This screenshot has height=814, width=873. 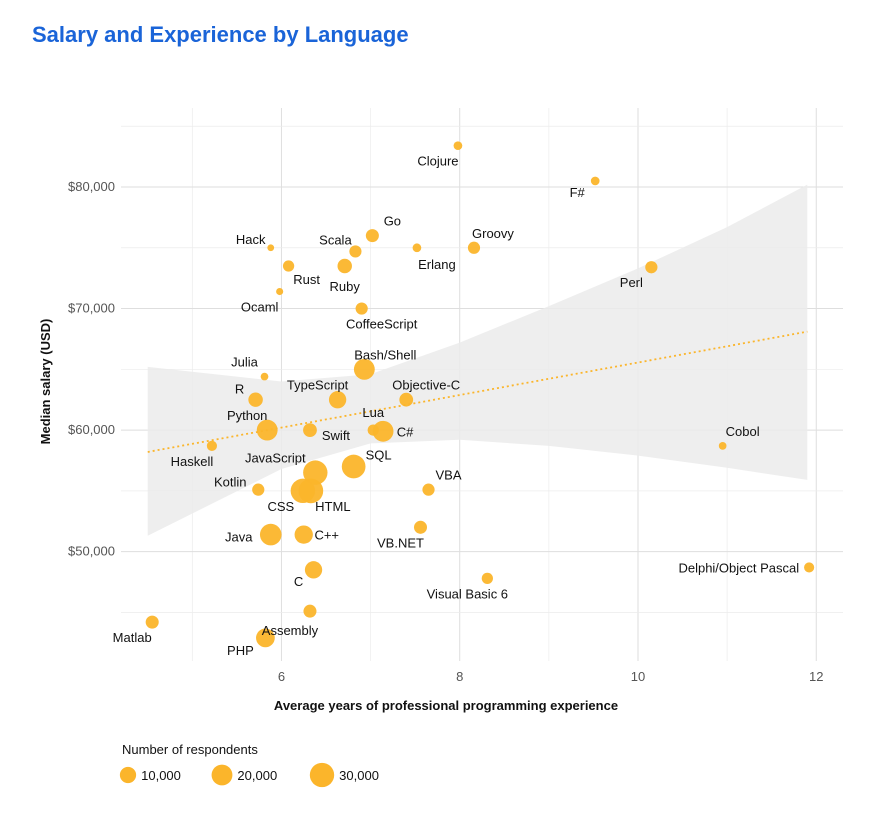 I want to click on point-label: Kotlin, so click(x=230, y=482).